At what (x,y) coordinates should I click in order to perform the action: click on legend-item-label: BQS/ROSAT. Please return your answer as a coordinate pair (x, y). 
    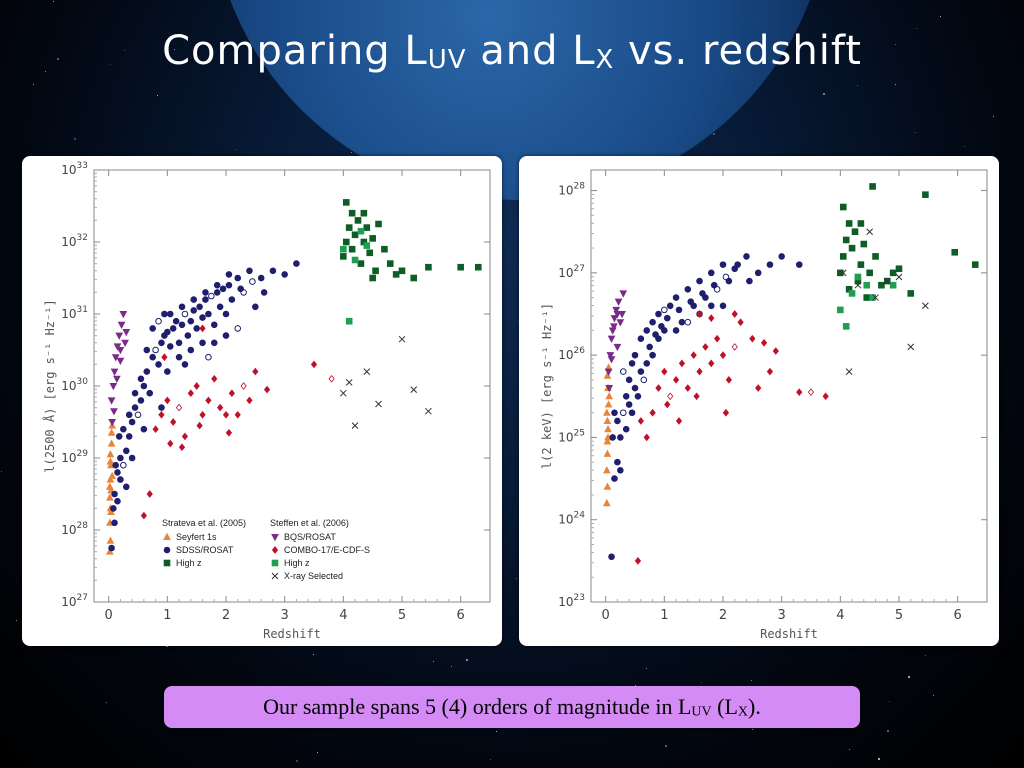
    Looking at the image, I should click on (310, 537).